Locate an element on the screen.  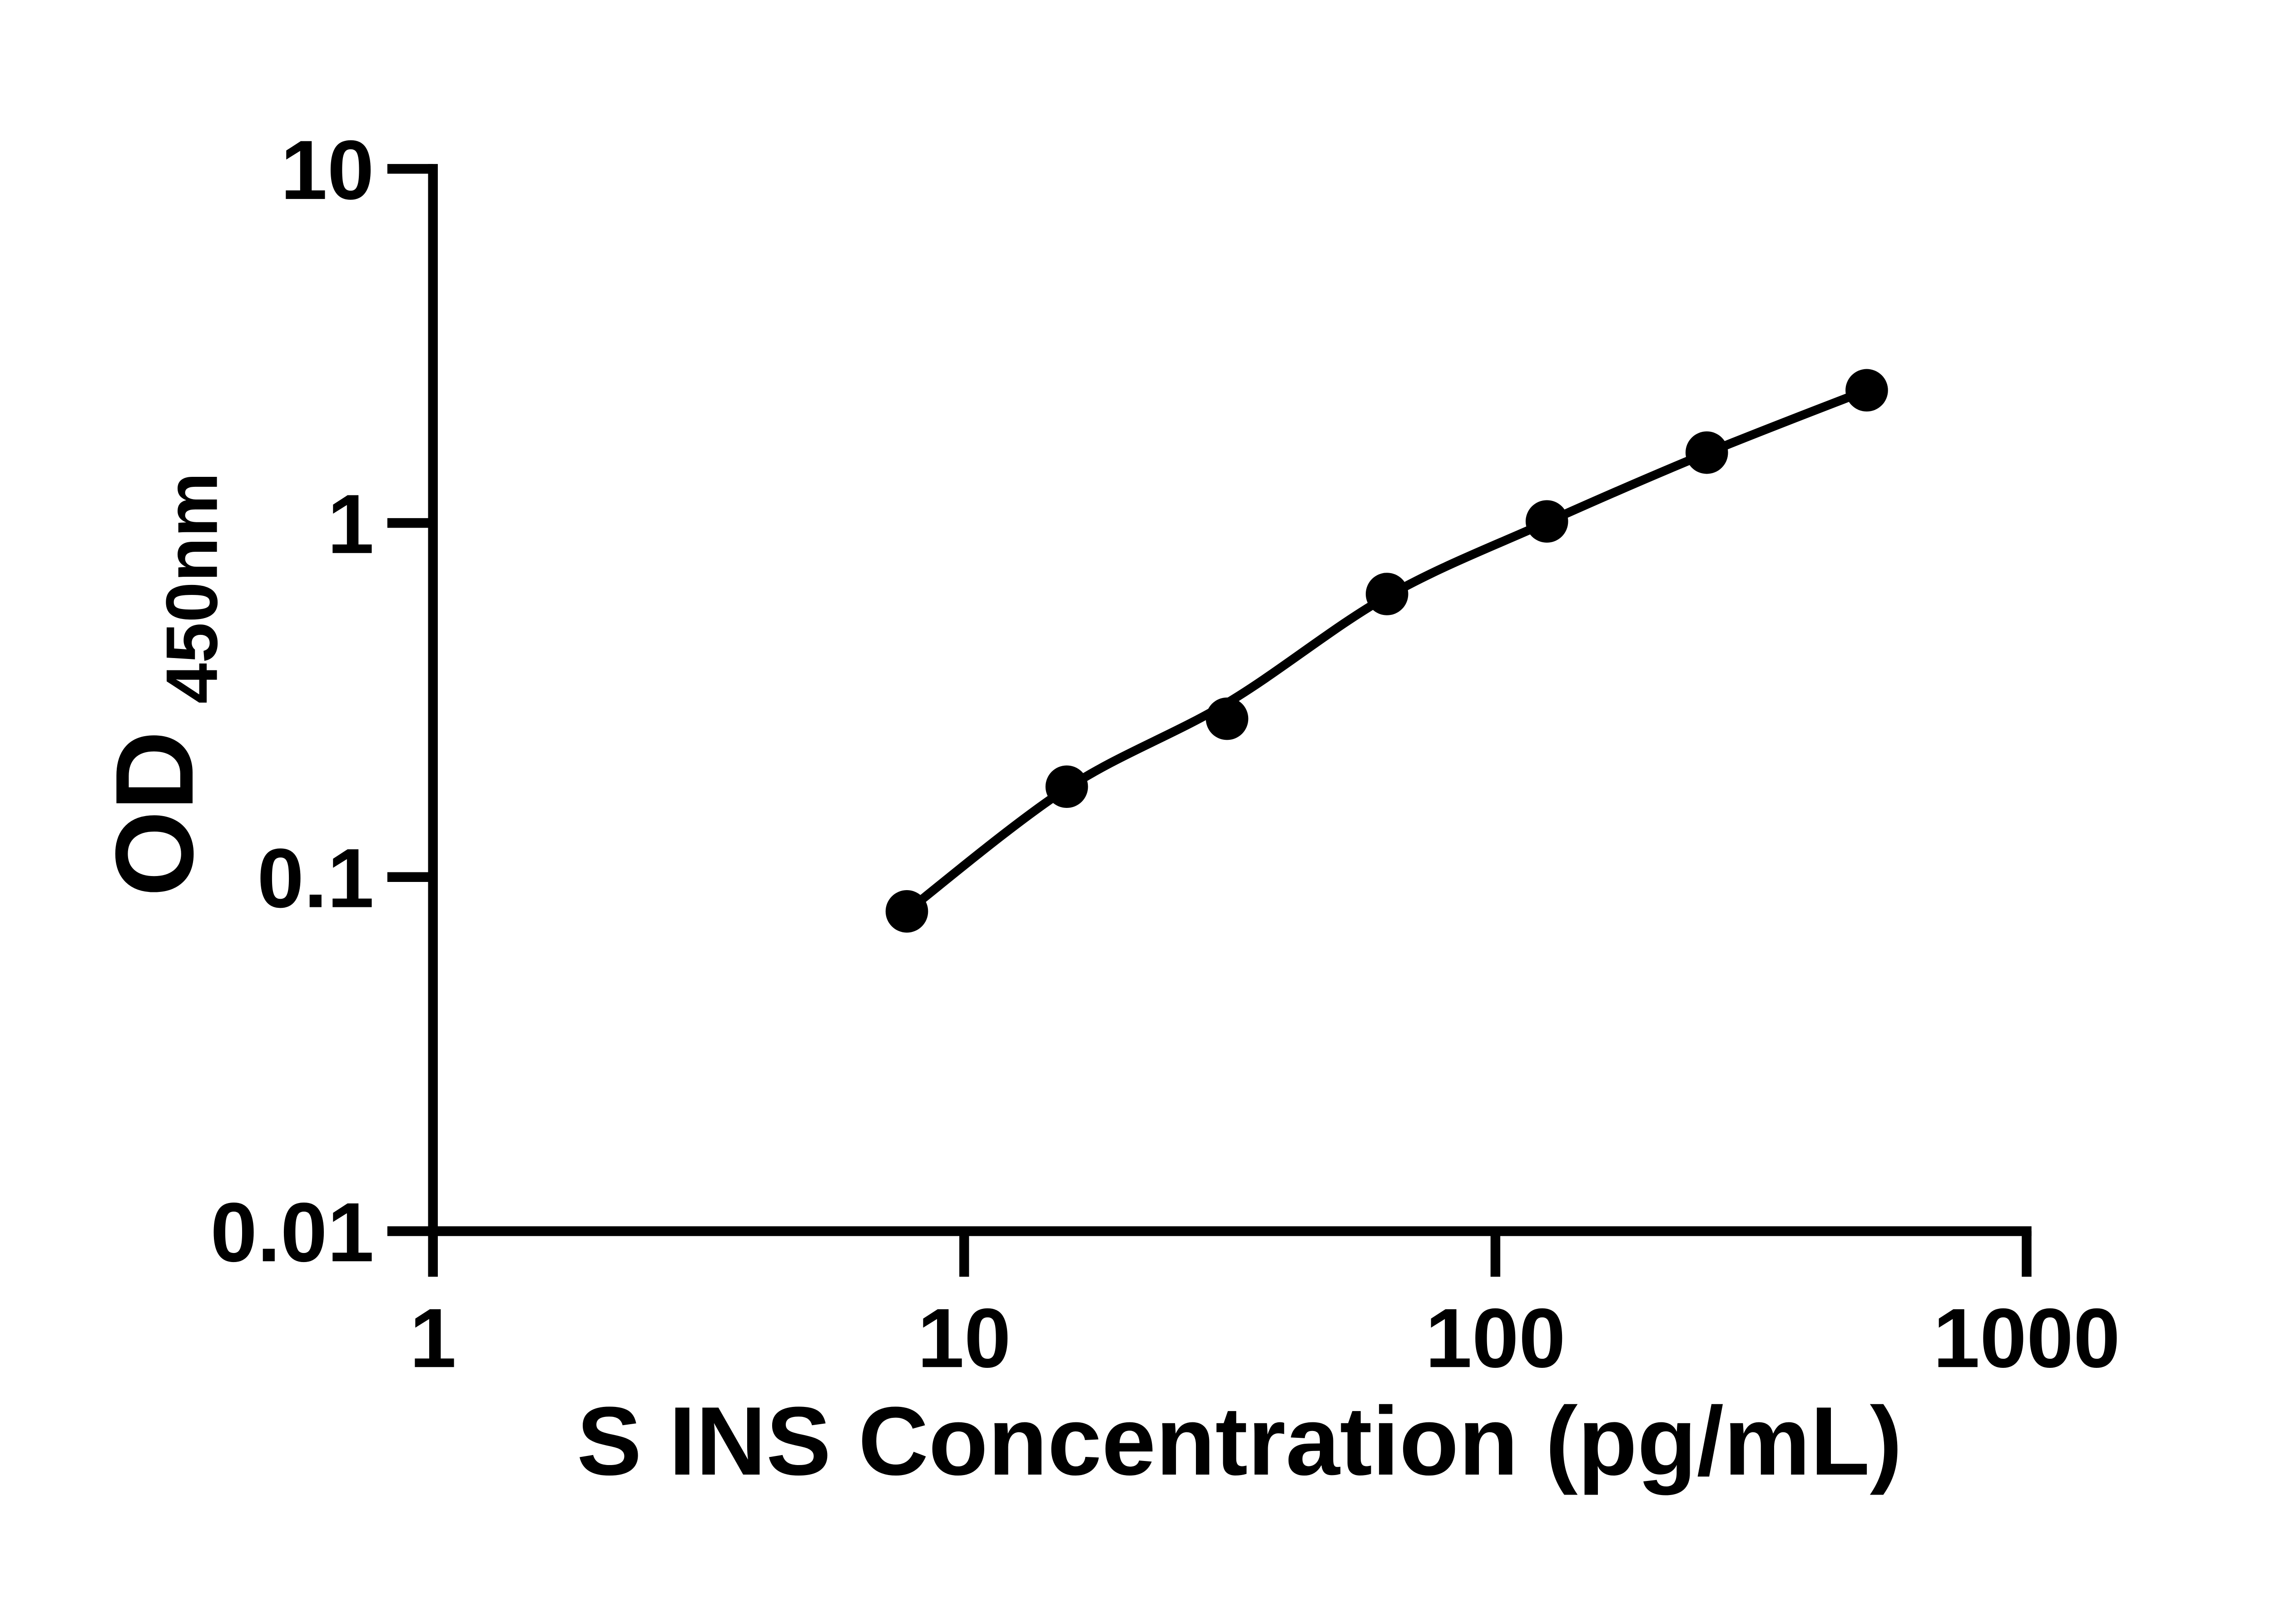
y-axis-ticks is located at coordinates (410, 700).